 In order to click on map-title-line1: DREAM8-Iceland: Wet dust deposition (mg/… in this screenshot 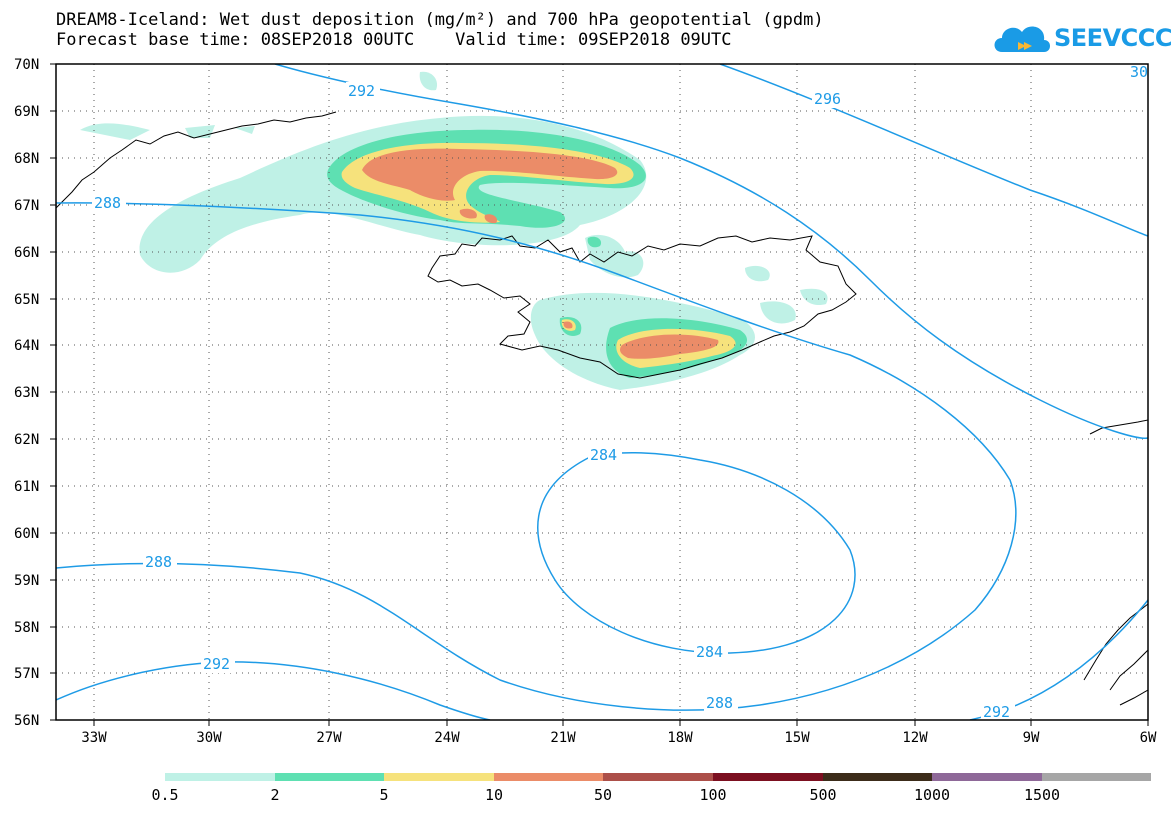, I will do `click(440, 20)`.